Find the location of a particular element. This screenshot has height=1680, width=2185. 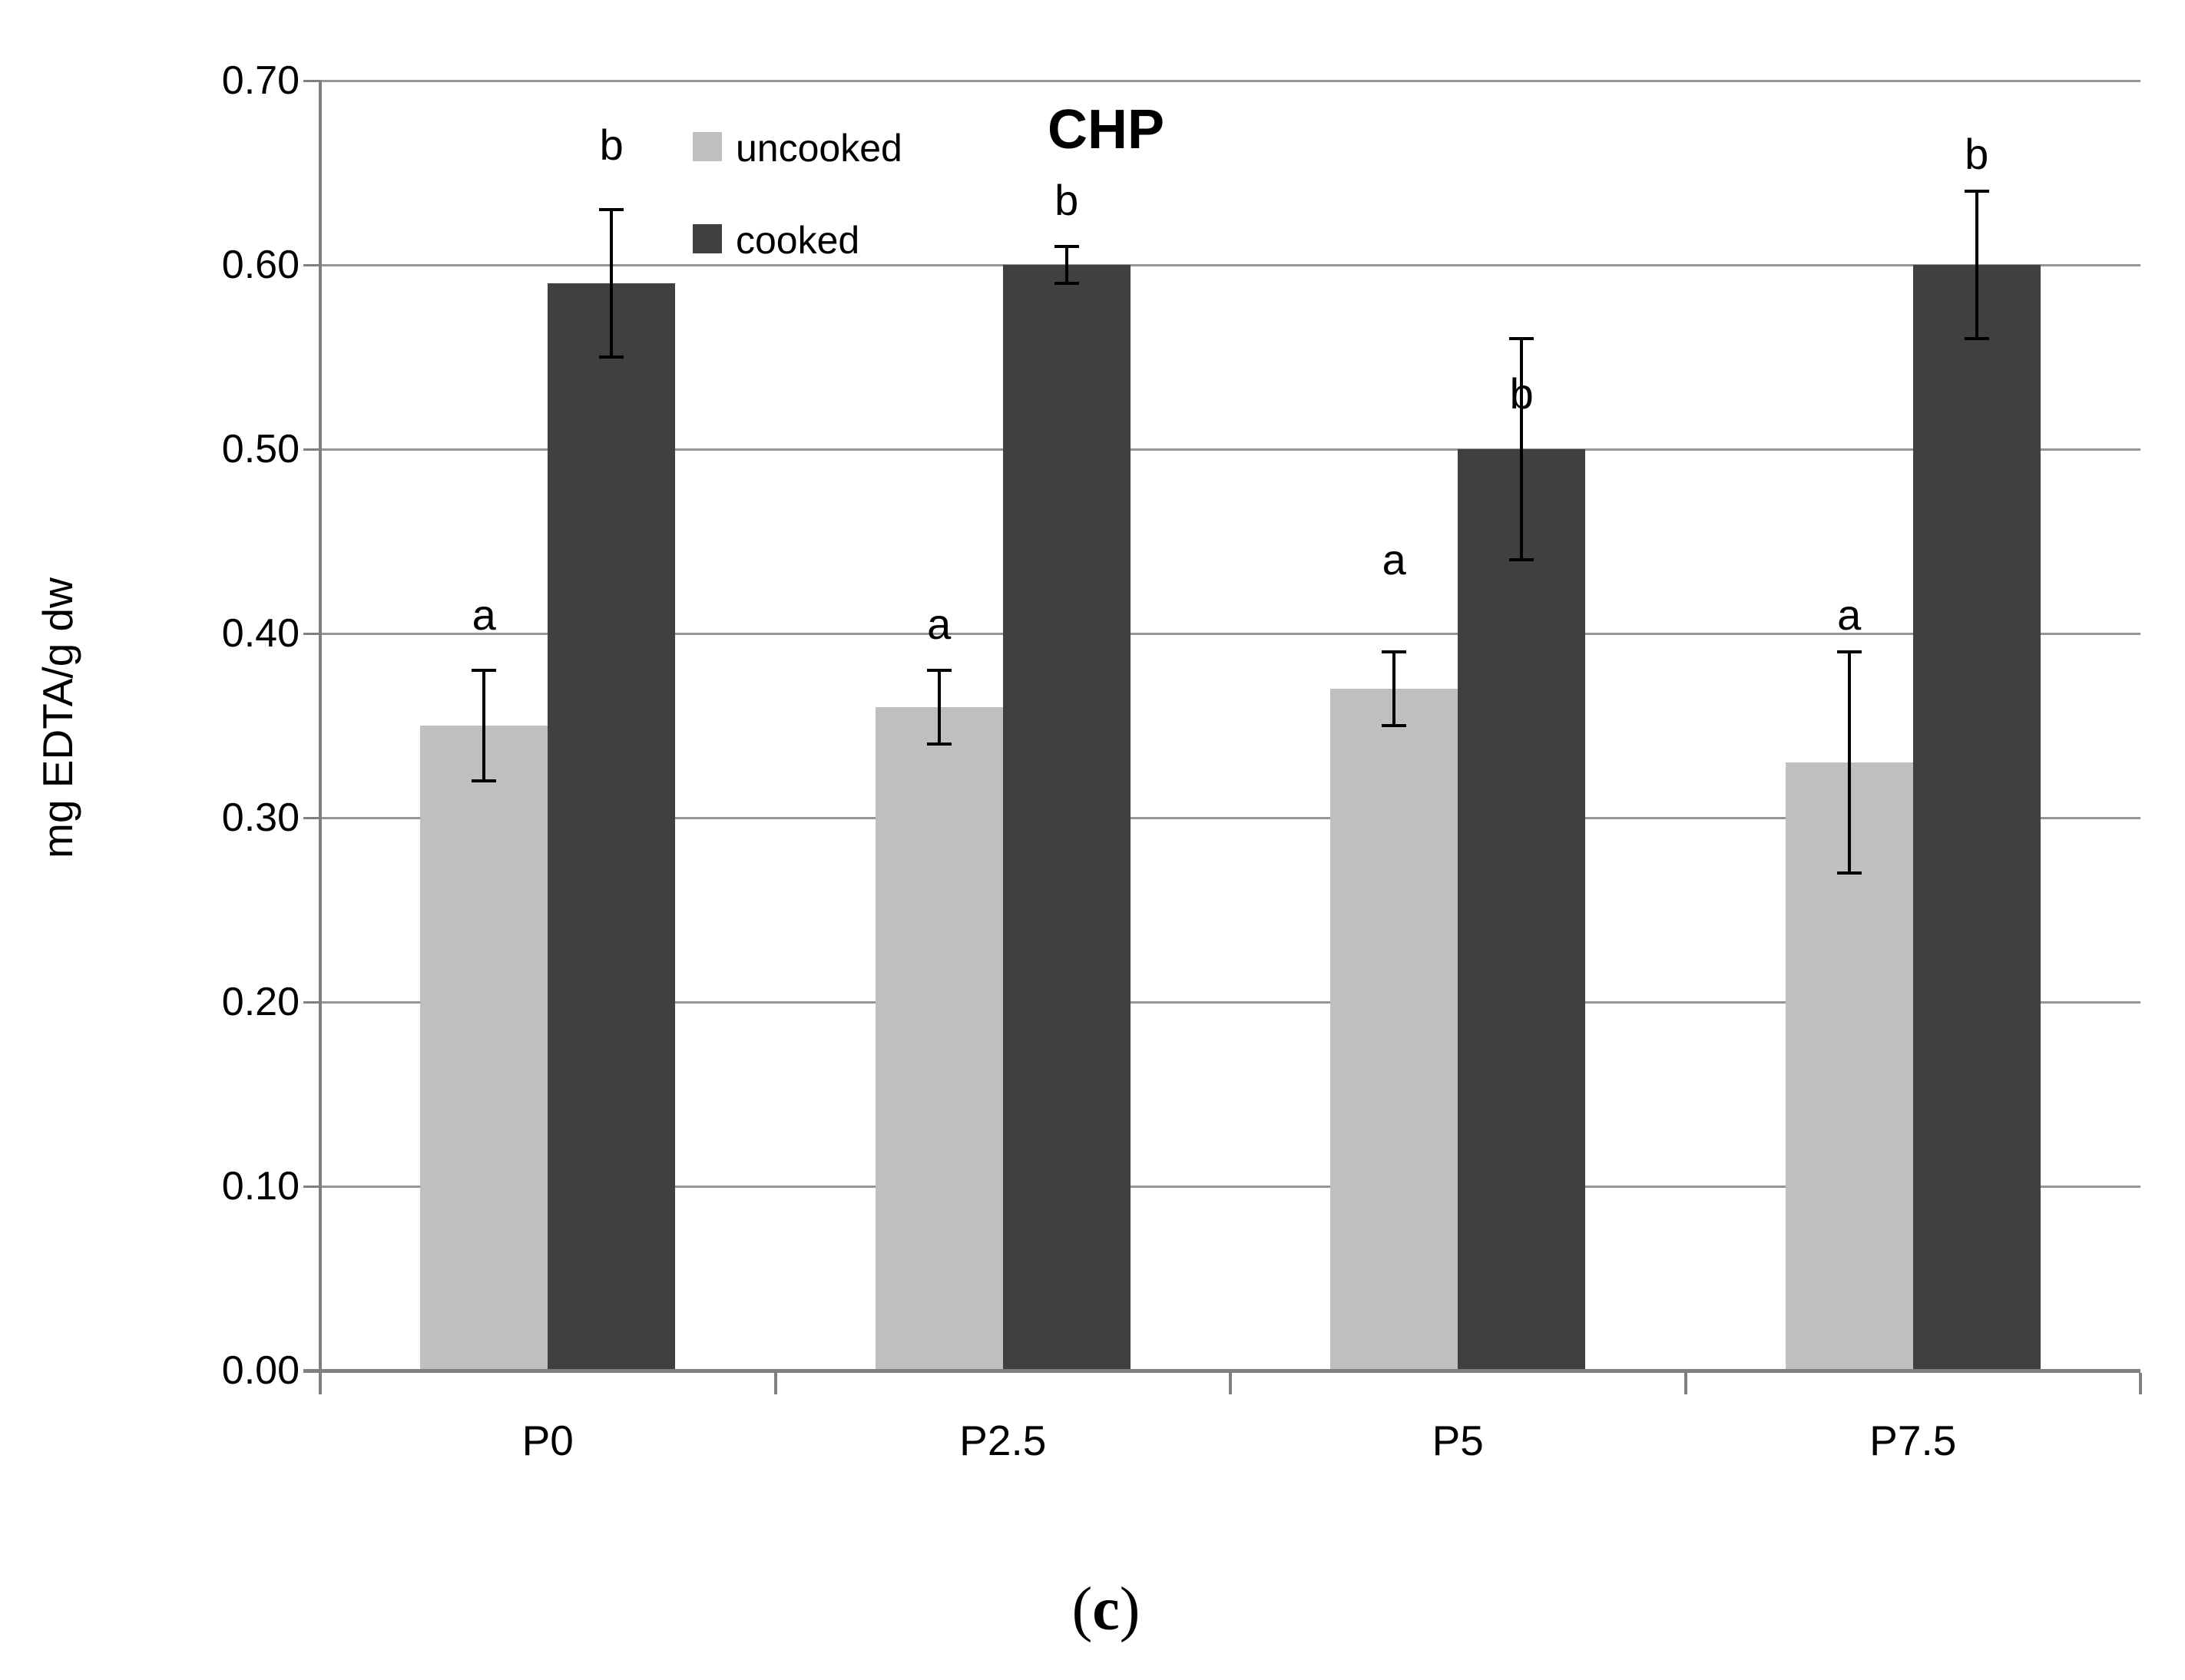

error-cap-top-uncooked-P0 is located at coordinates (484, 671).